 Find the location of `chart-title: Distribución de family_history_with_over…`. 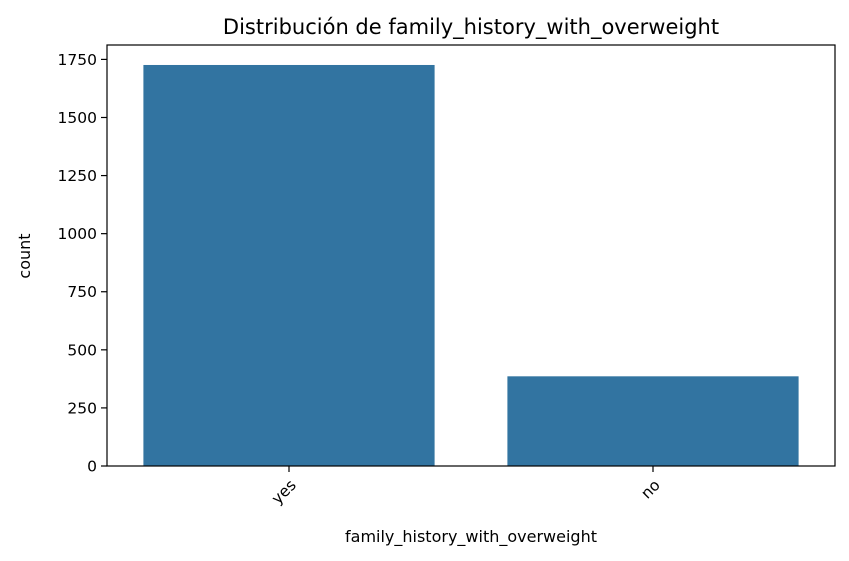

chart-title: Distribución de family_history_with_over… is located at coordinates (471, 27).